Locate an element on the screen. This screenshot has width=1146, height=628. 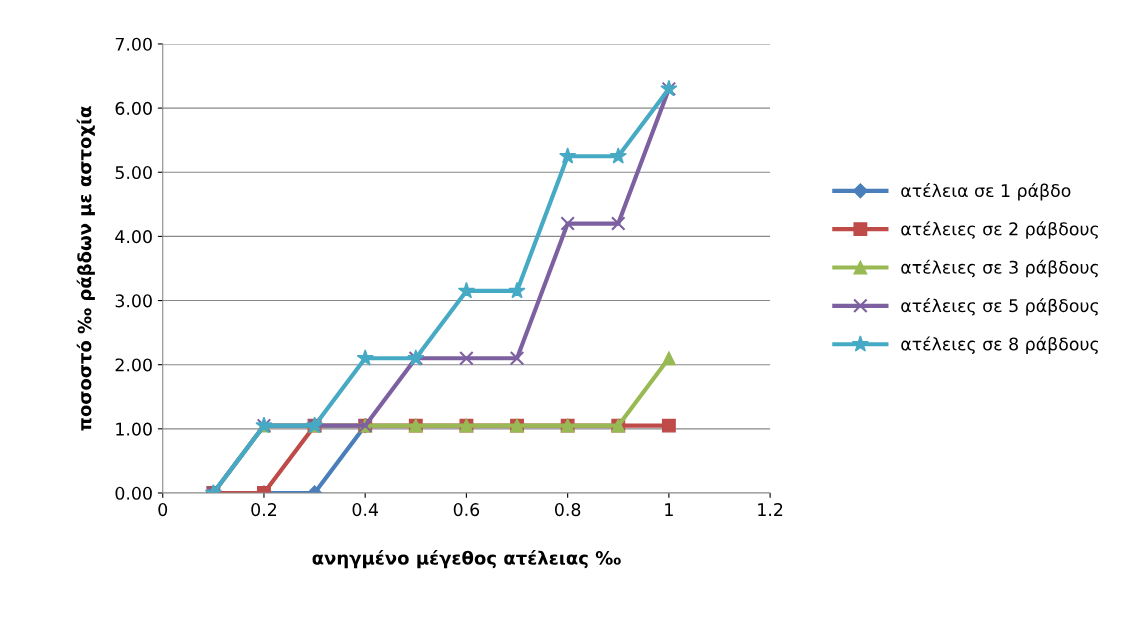
y-tick-label: 5.00 is located at coordinates (133, 172).